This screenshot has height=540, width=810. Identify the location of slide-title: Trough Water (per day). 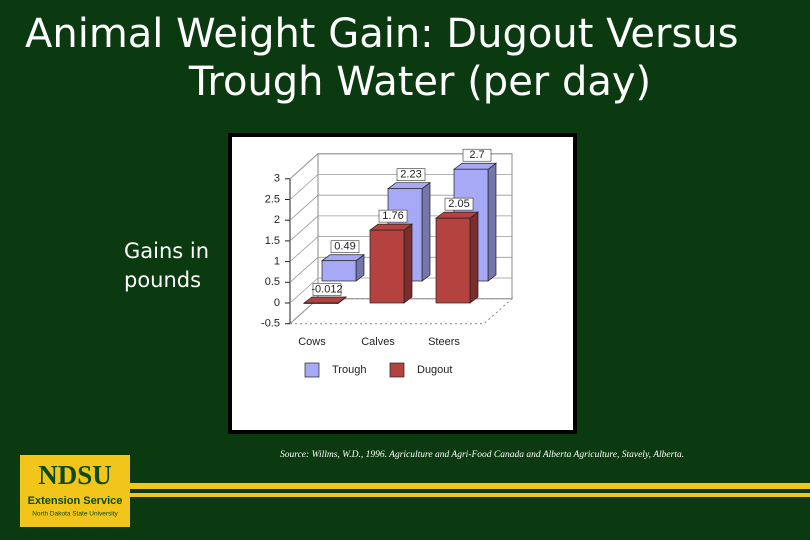
(419, 82).